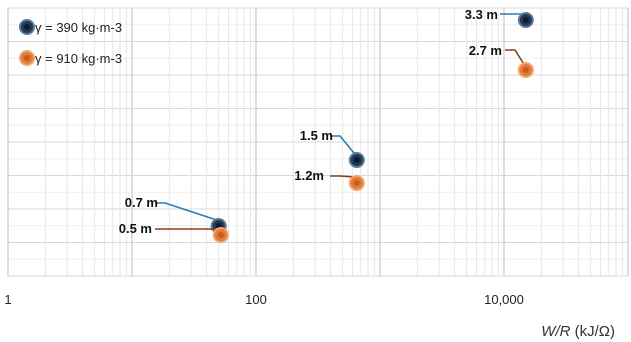 The width and height of the screenshot is (631, 342). I want to click on x-axis-ticks: 1 100 10,000, so click(264, 299).